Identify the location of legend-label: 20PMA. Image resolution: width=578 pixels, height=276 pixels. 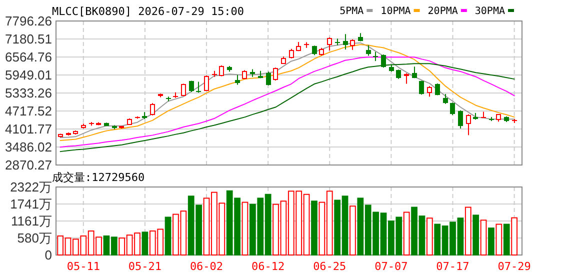
(443, 11).